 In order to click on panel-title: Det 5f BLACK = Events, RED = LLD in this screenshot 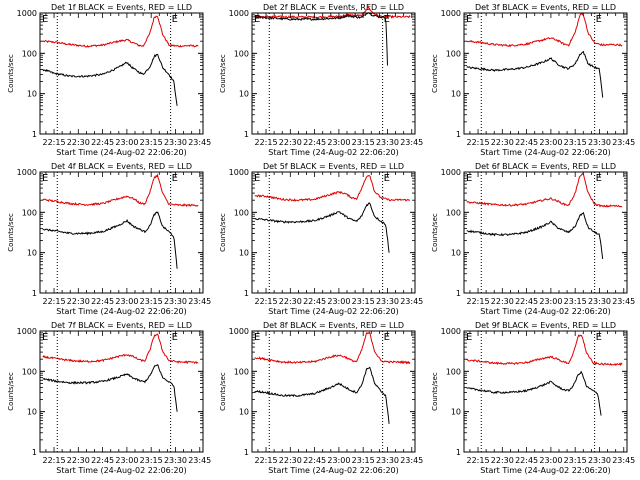, I will do `click(333, 166)`.